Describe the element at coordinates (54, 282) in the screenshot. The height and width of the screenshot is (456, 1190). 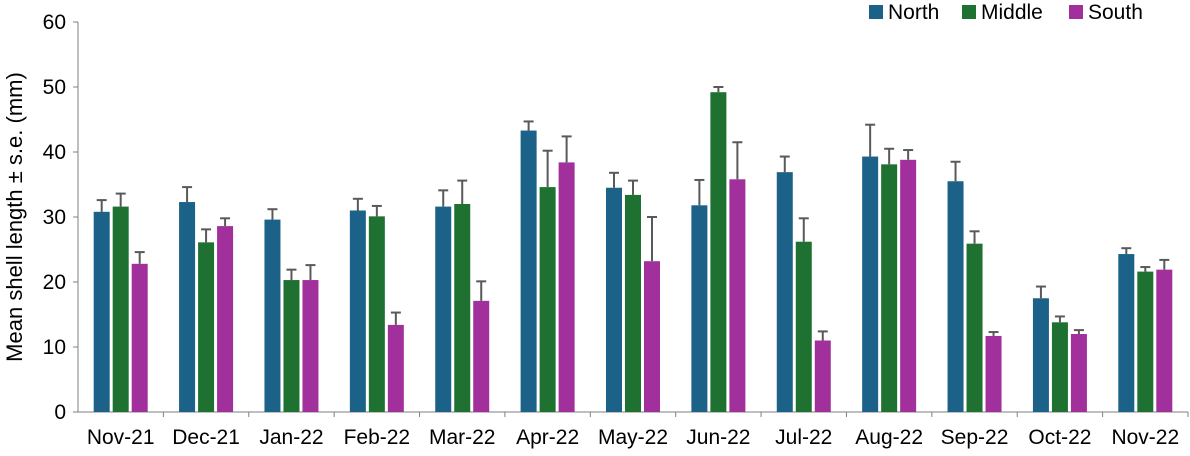
I see `y-tick-label: 20` at that location.